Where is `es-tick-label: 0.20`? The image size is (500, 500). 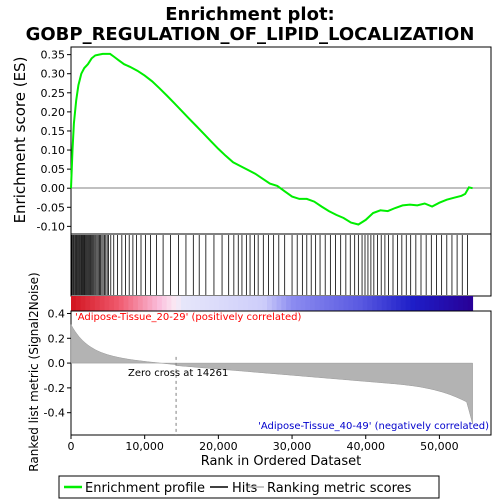 es-tick-label: 0.20 is located at coordinates (53, 112).